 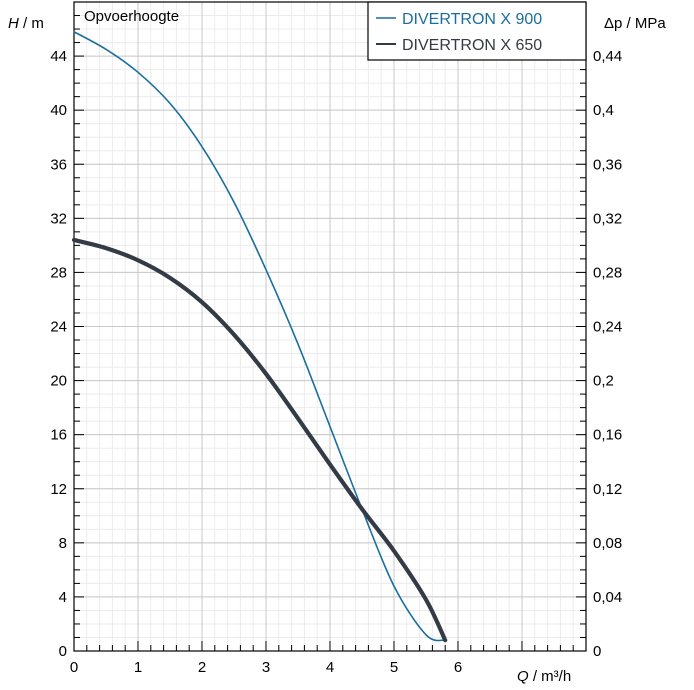 What do you see at coordinates (63, 543) in the screenshot?
I see `y-tick-label-left: 8` at bounding box center [63, 543].